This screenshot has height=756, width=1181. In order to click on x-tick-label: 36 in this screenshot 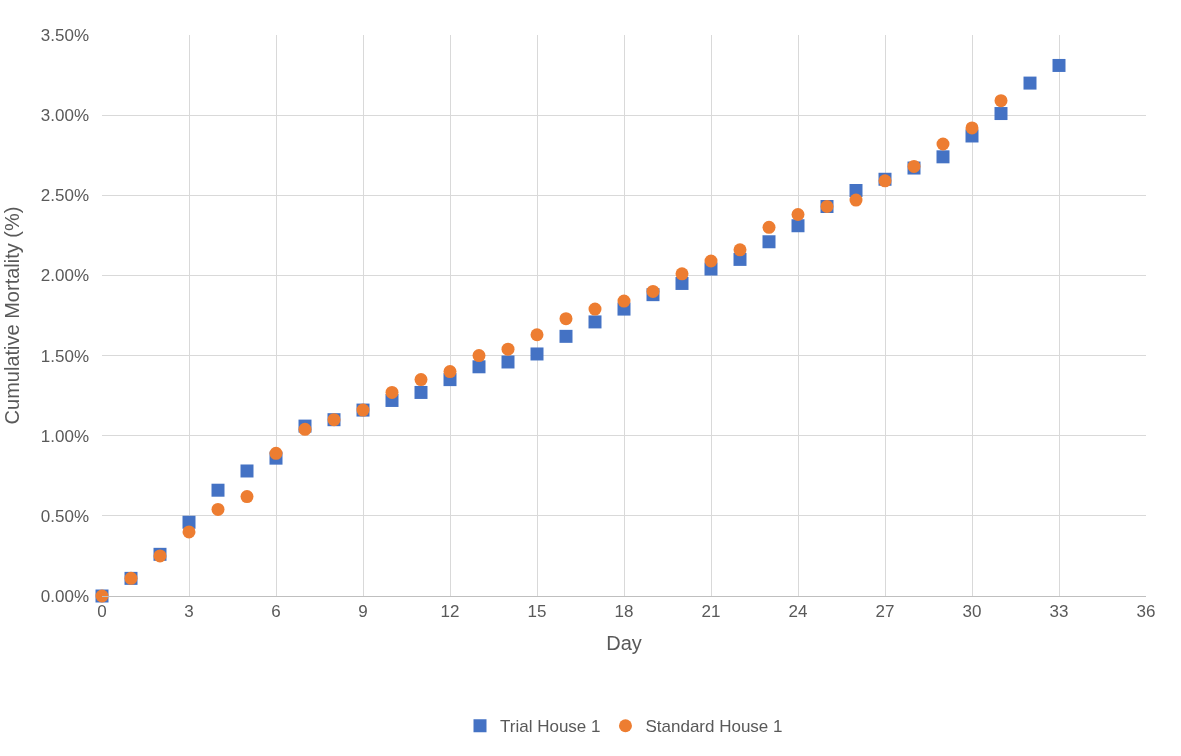, I will do `click(1146, 612)`.